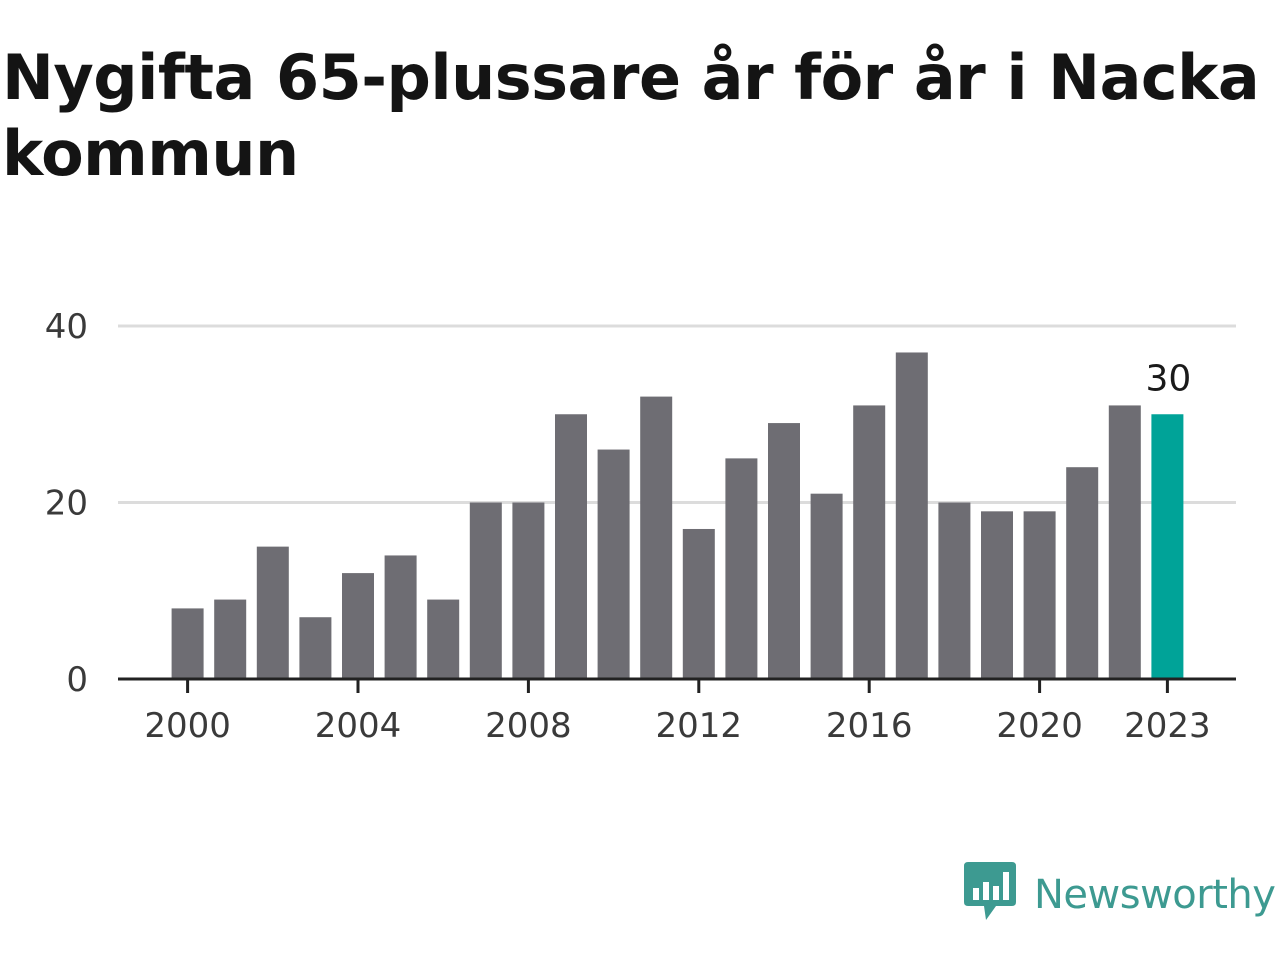 The image size is (1280, 960). What do you see at coordinates (1167, 546) in the screenshot?
I see `bar-highlight` at bounding box center [1167, 546].